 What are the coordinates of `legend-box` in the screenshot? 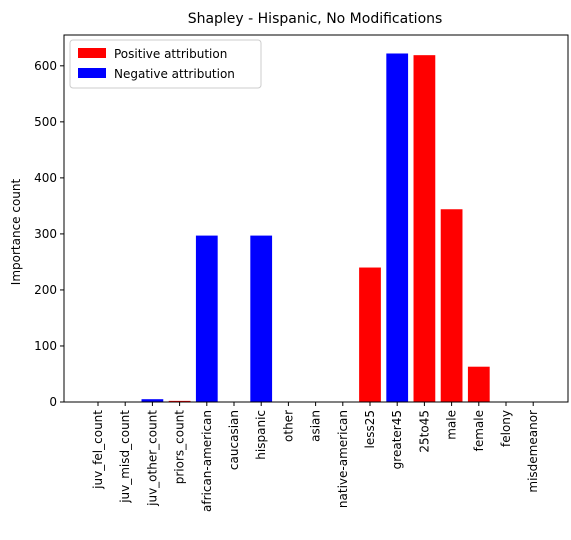 It's located at (165, 64).